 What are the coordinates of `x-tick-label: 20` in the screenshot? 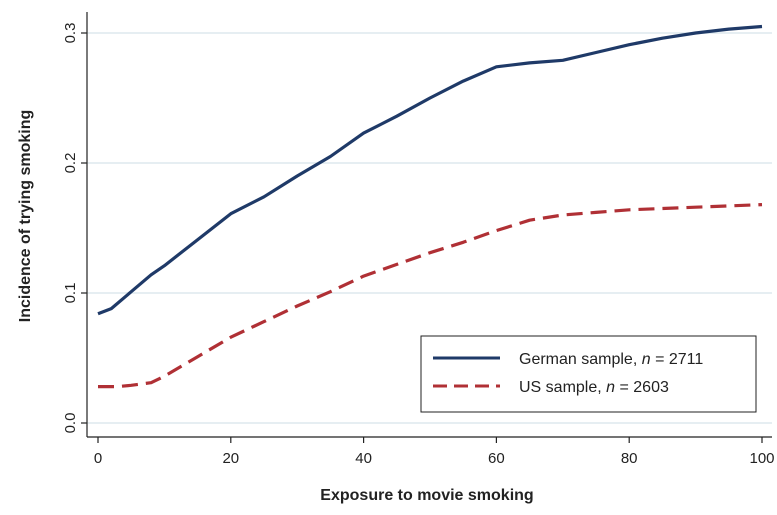 It's located at (230, 458).